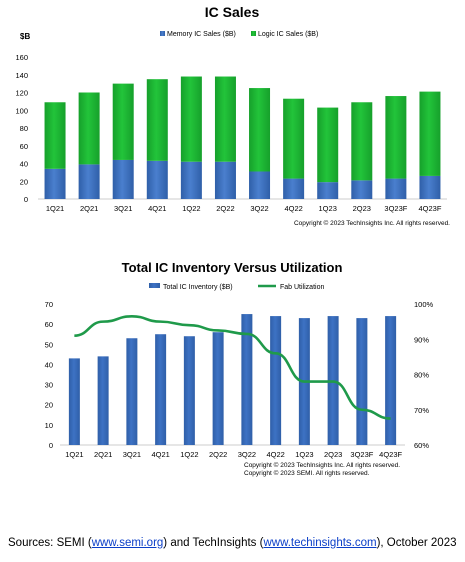 This screenshot has height=562, width=465. What do you see at coordinates (21, 110) in the screenshot?
I see `y-tick-label: 100` at bounding box center [21, 110].